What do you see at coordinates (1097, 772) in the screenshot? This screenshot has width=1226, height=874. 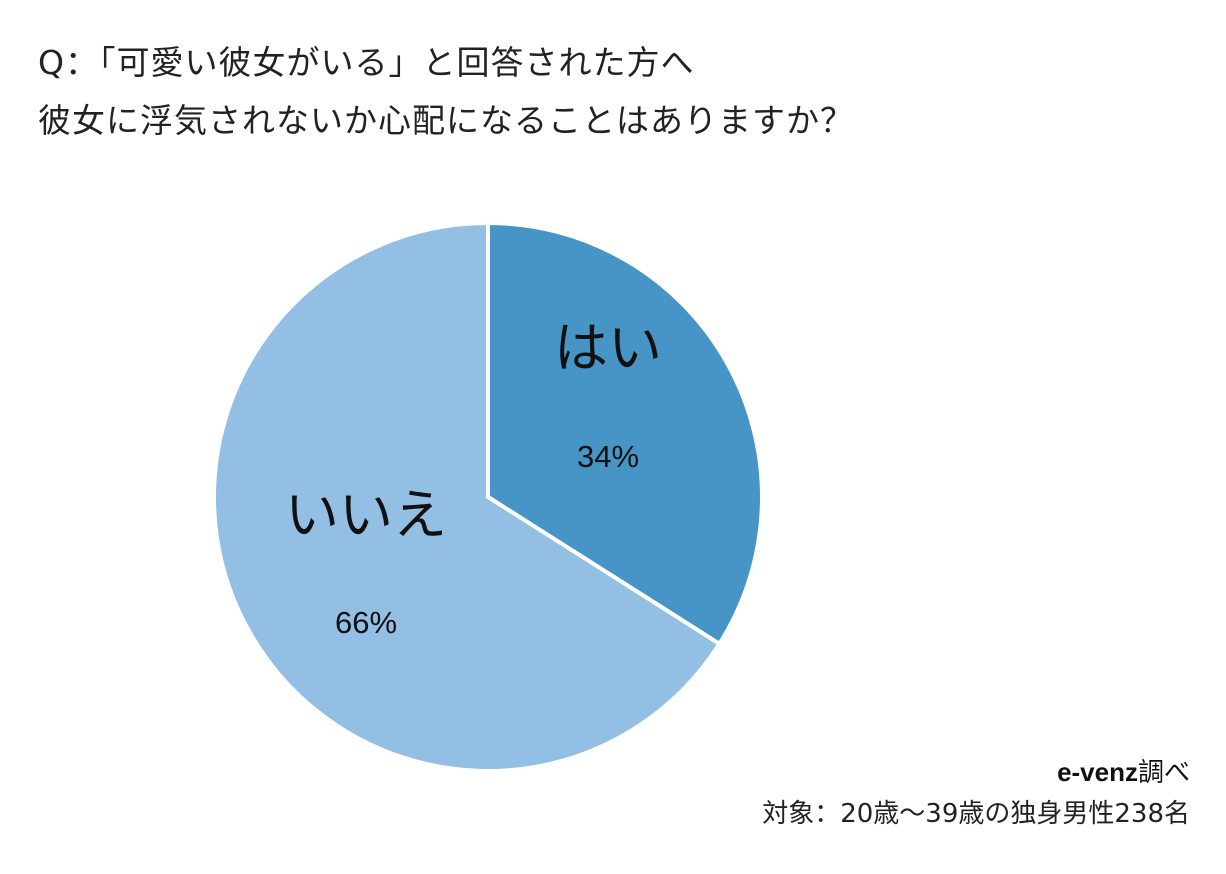 I see `source-brand: e-venz` at bounding box center [1097, 772].